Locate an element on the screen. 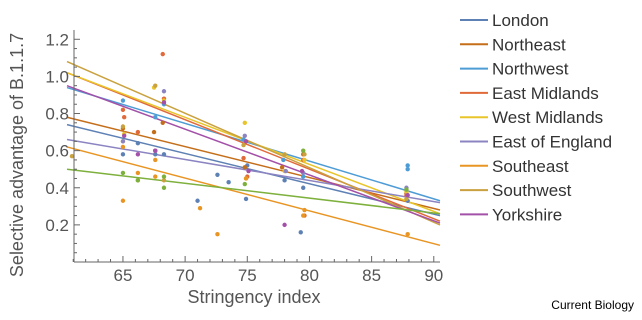  y-tick-label: 1.2 is located at coordinates (57, 39).